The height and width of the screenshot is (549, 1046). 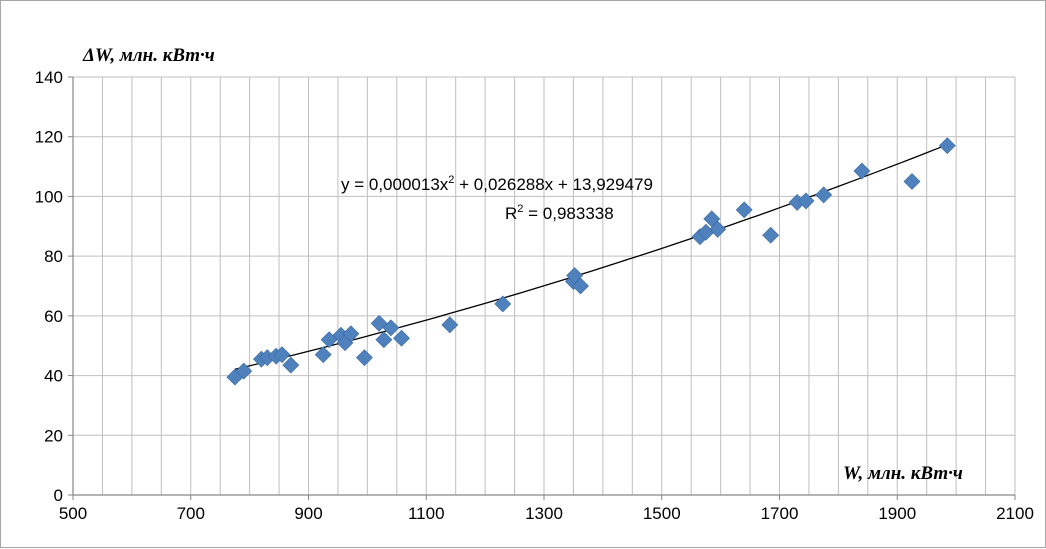 What do you see at coordinates (308, 513) in the screenshot?
I see `x-tick-label: 900` at bounding box center [308, 513].